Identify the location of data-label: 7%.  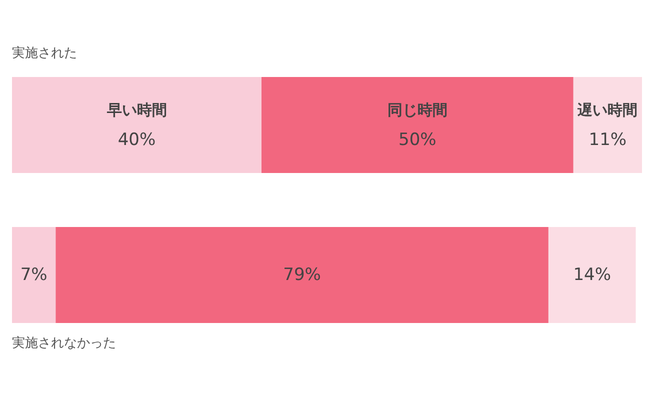
(34, 275).